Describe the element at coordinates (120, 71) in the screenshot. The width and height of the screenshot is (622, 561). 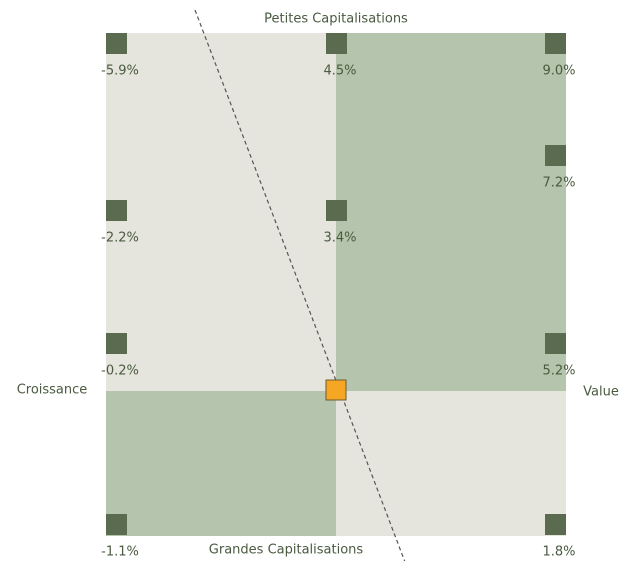
I see `node-label: -5.9%` at that location.